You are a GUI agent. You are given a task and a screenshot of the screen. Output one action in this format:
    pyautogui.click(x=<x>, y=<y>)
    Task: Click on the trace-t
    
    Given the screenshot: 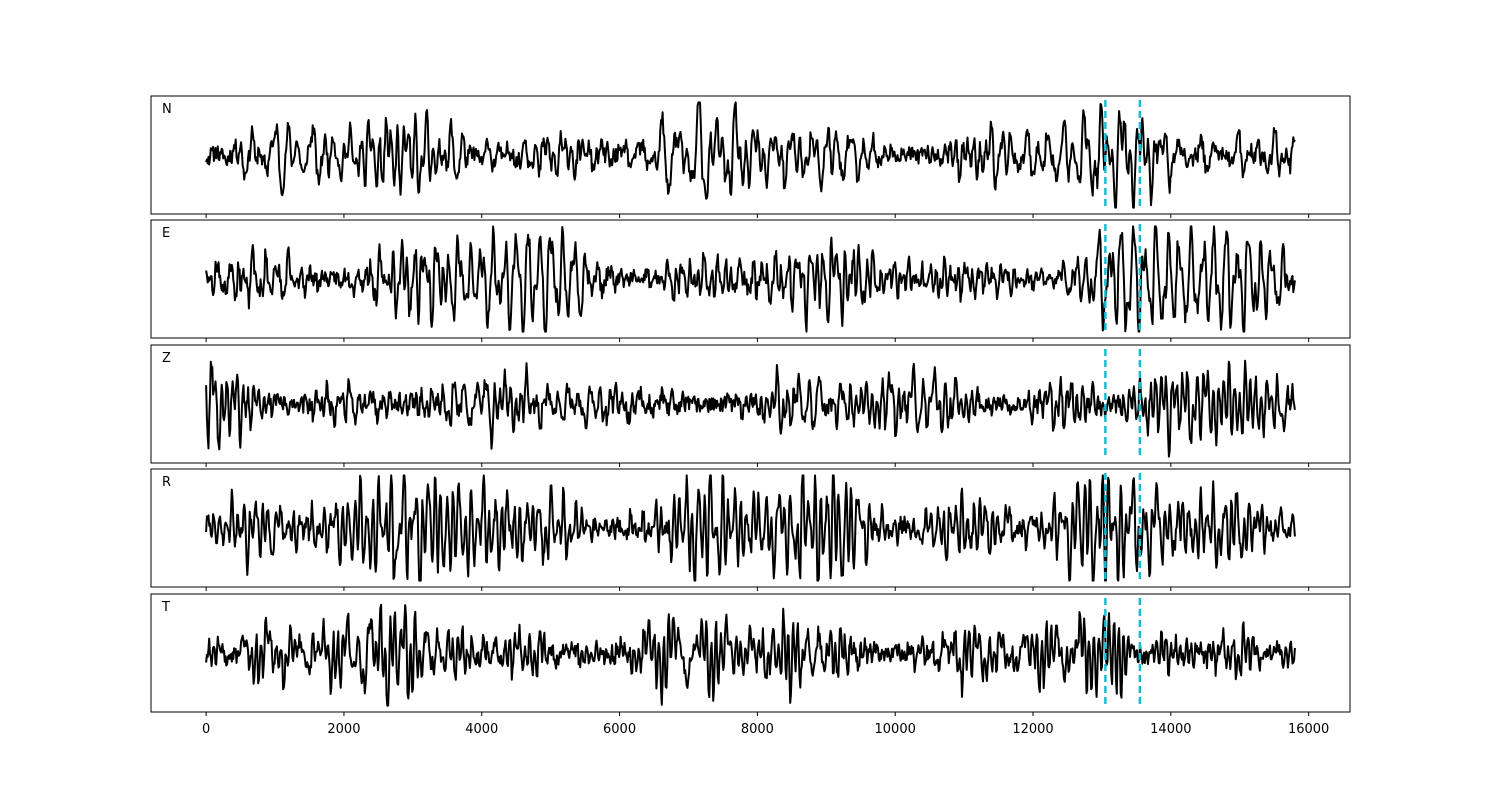 What is the action you would take?
    pyautogui.click(x=750, y=655)
    